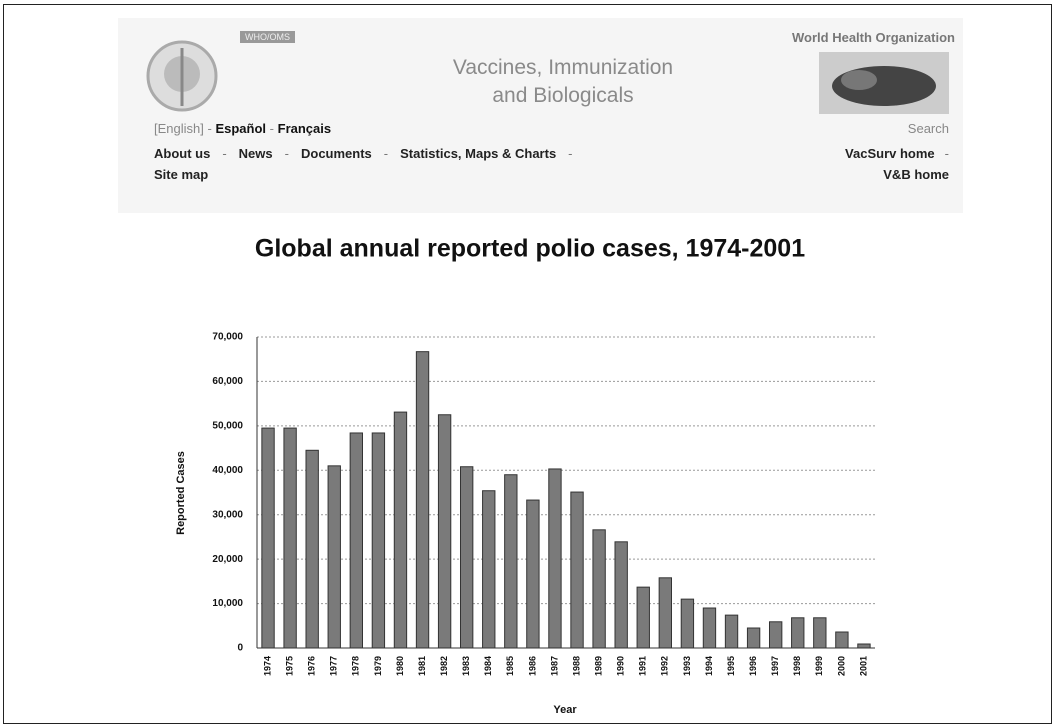 The image size is (1057, 724). I want to click on x-tick-label: 1997, so click(775, 666).